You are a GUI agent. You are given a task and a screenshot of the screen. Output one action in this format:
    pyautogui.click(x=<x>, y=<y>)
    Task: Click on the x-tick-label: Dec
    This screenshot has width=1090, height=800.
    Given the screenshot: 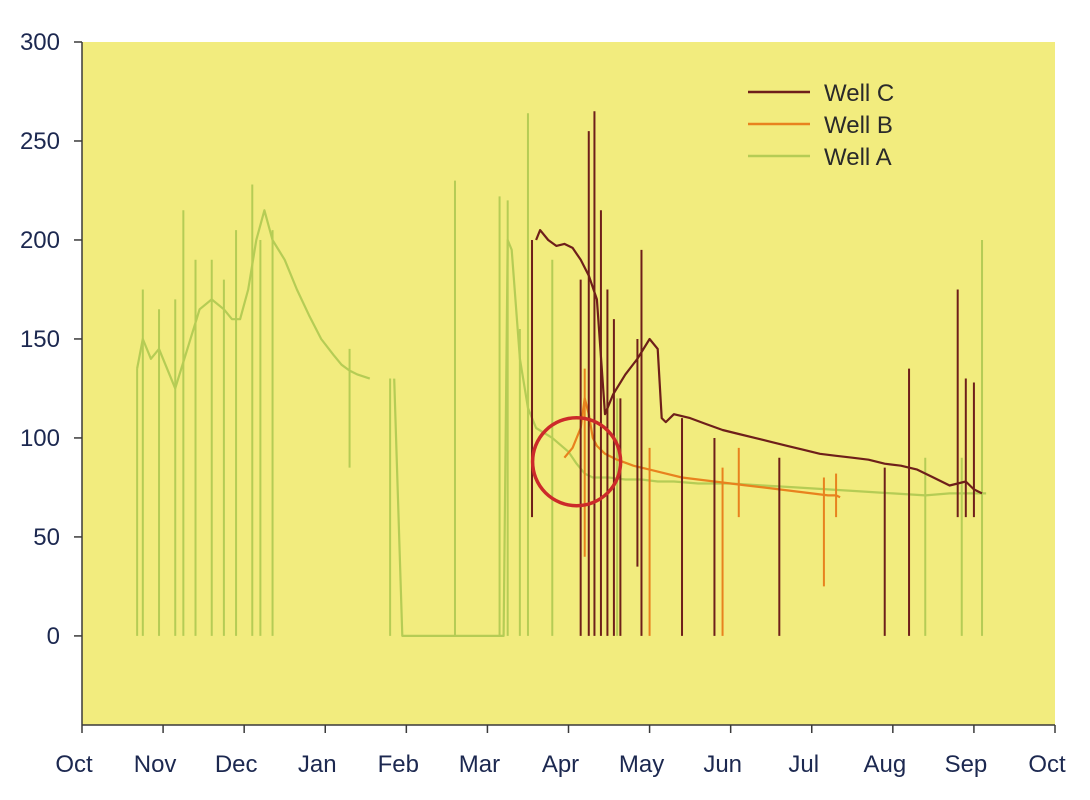 What is the action you would take?
    pyautogui.click(x=236, y=764)
    